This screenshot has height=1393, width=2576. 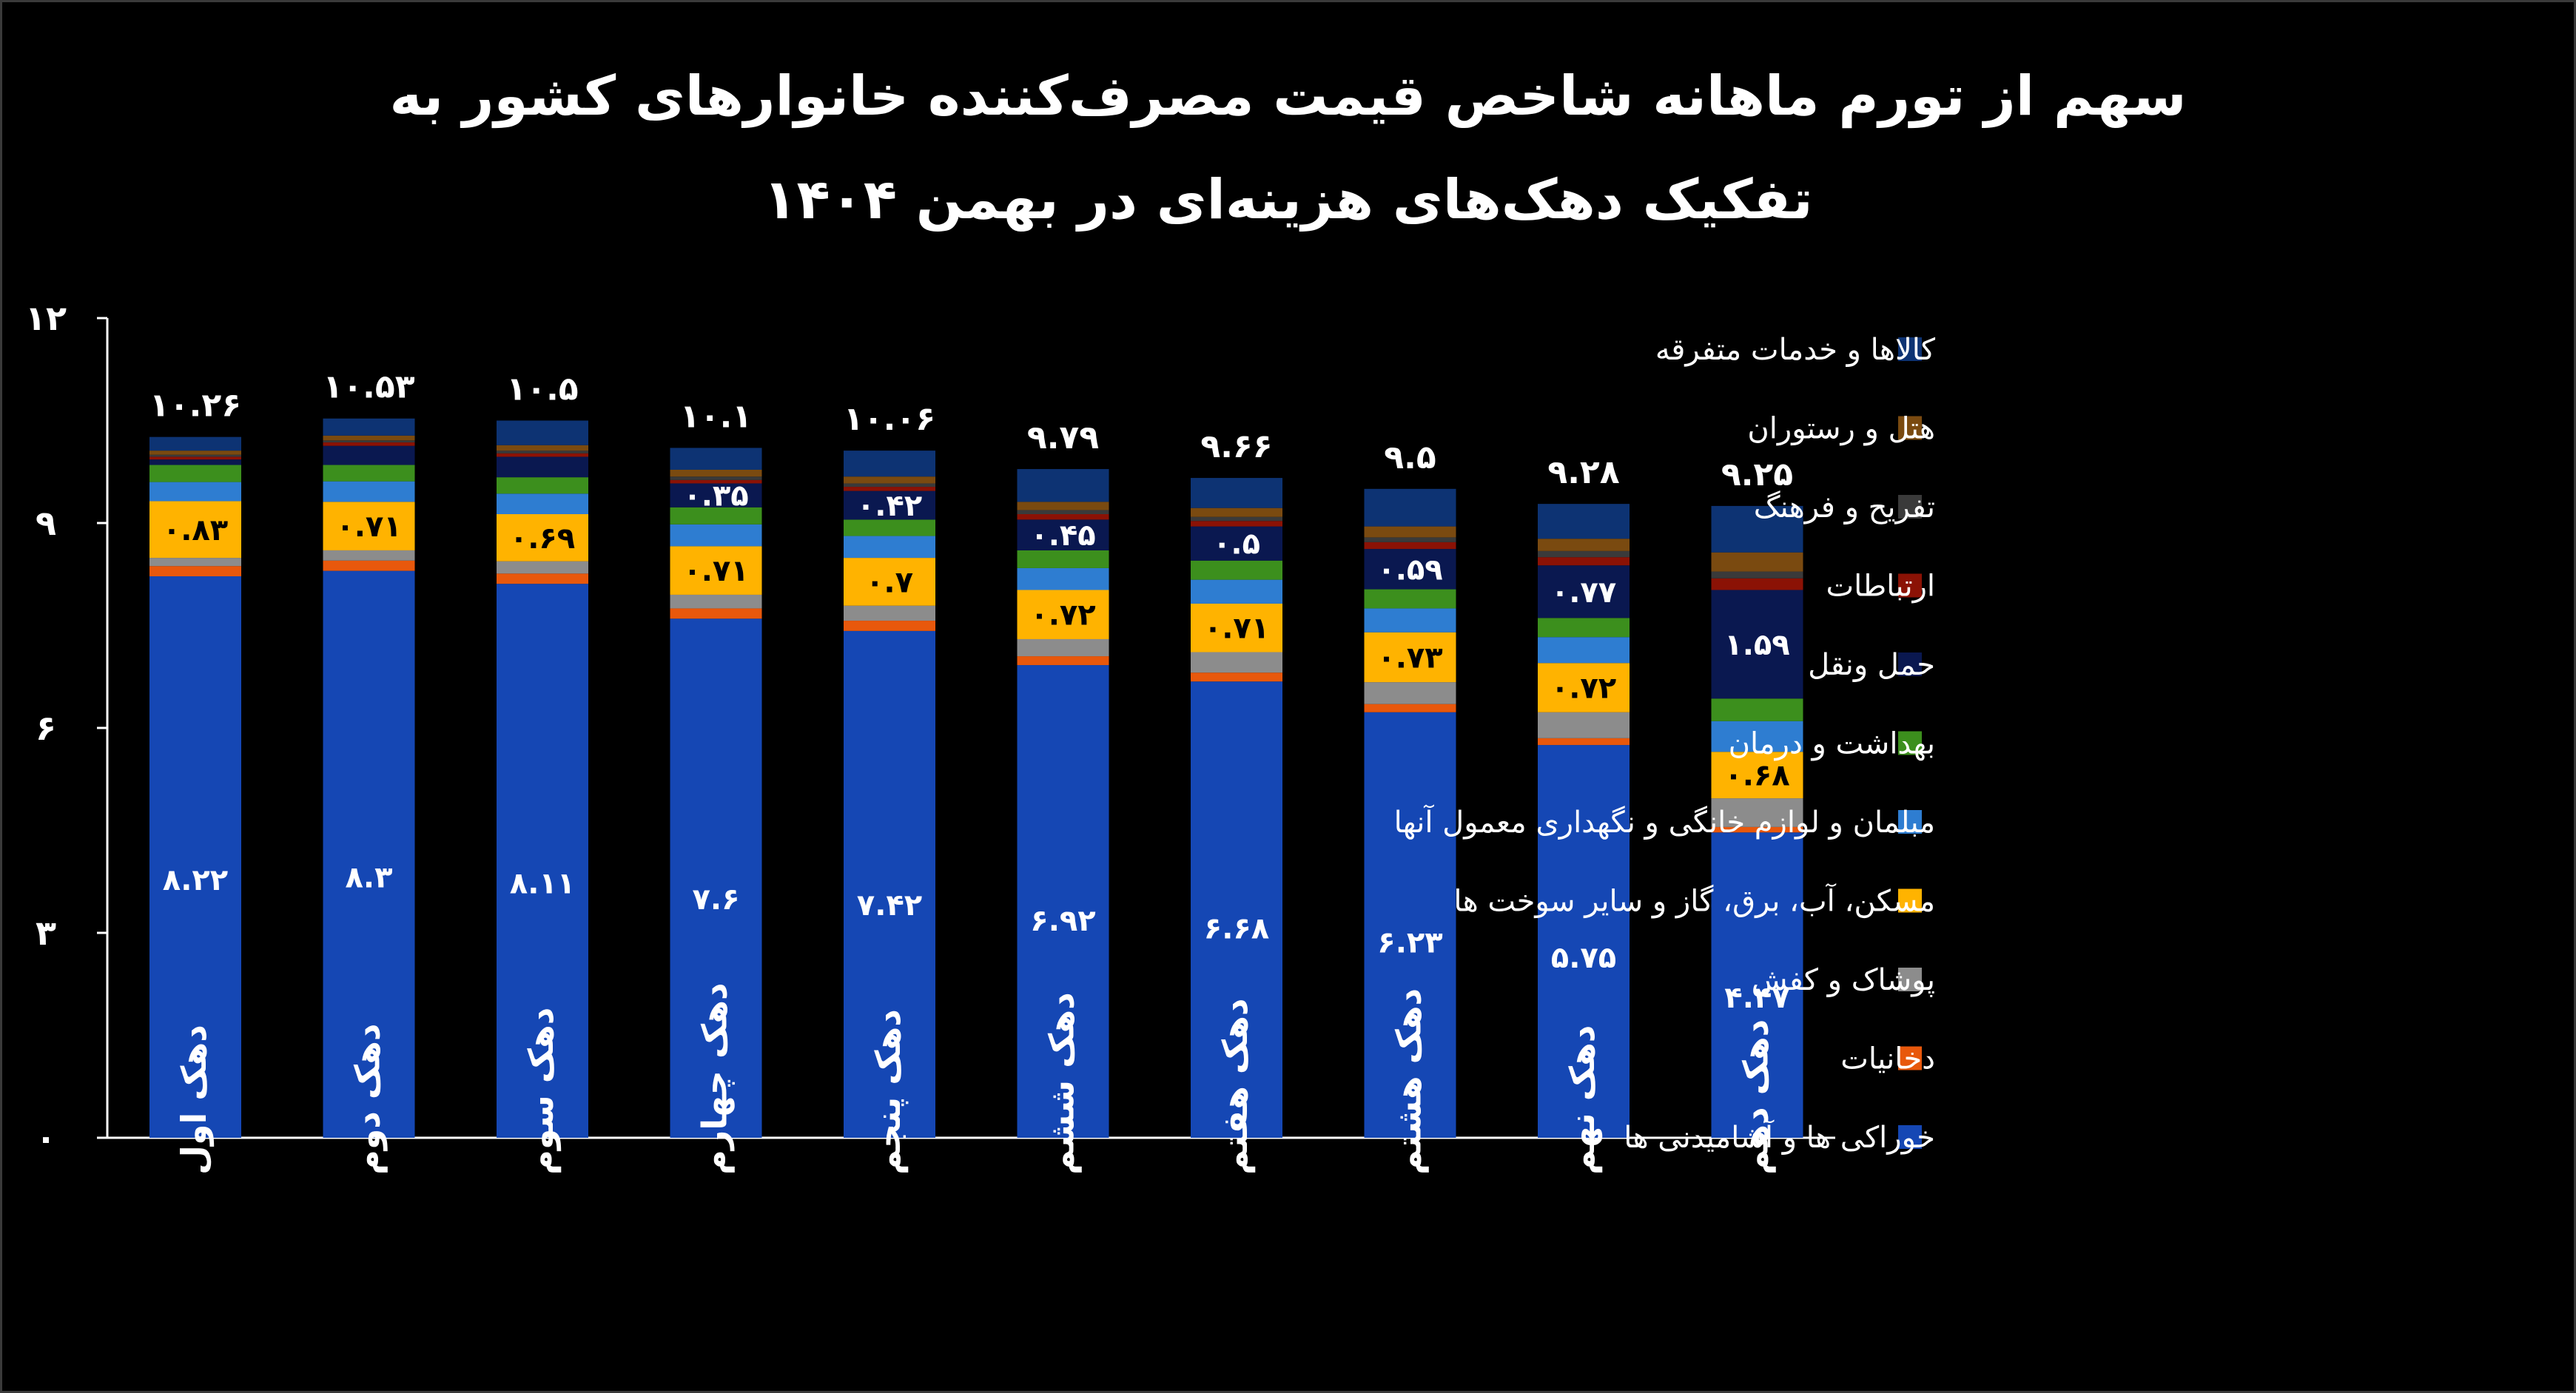 I want to click on data-label: ۰.۳۵, so click(x=715, y=496).